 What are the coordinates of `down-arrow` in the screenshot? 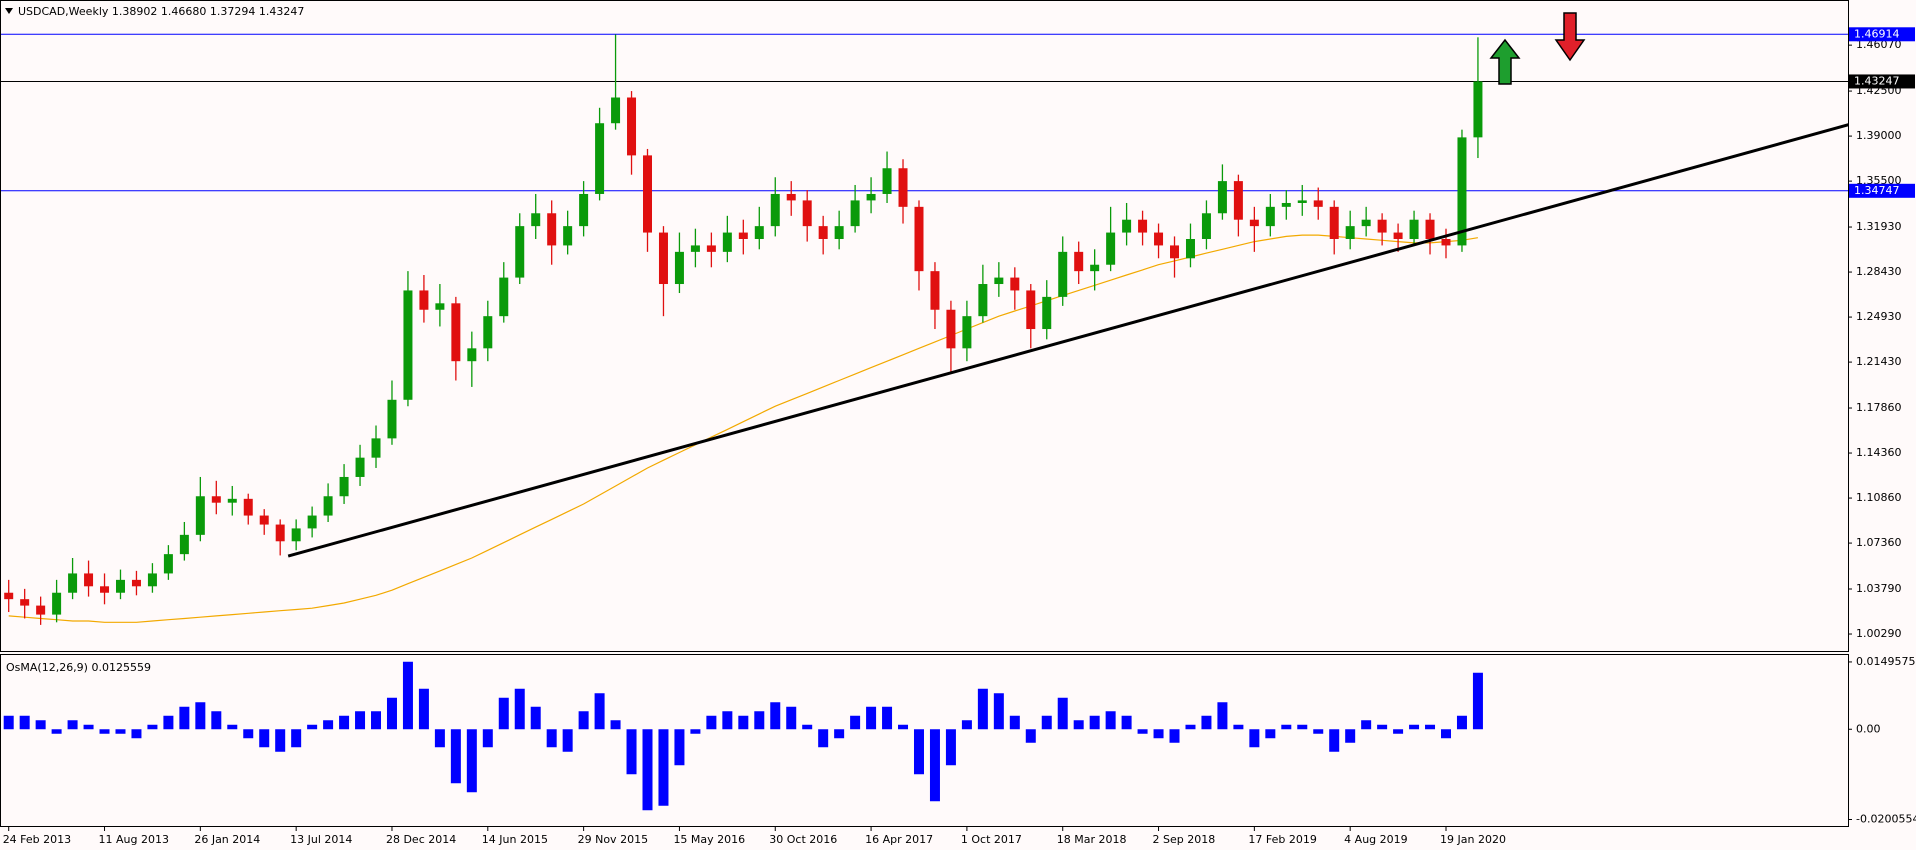 It's located at (1570, 37).